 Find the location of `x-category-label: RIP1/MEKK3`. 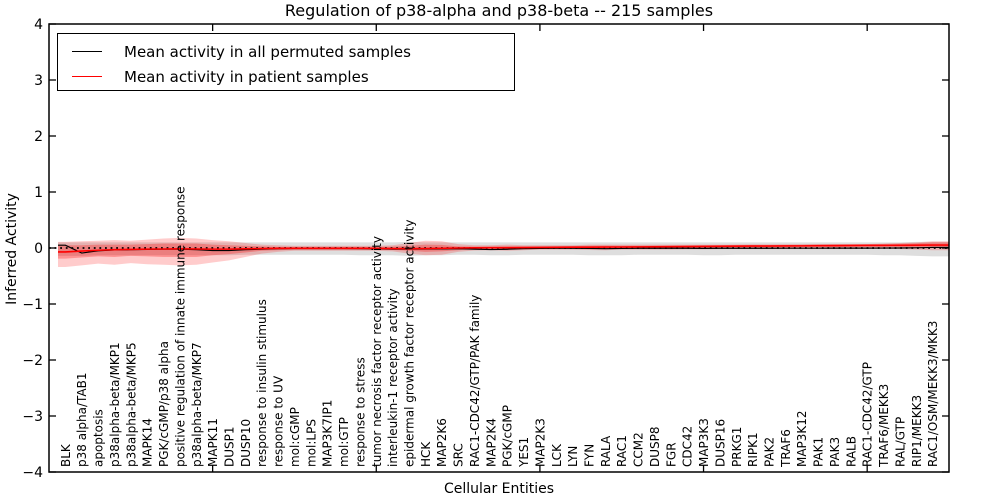

x-category-label: RIP1/MEKK3 is located at coordinates (917, 431).